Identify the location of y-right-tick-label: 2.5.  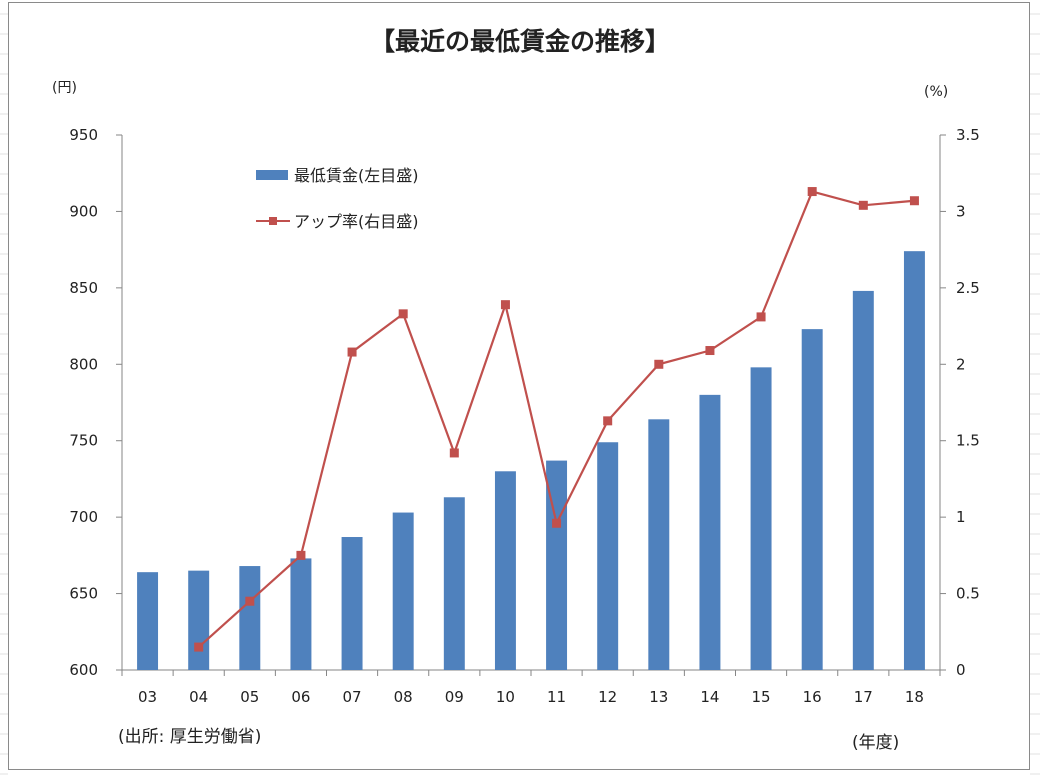
(968, 288).